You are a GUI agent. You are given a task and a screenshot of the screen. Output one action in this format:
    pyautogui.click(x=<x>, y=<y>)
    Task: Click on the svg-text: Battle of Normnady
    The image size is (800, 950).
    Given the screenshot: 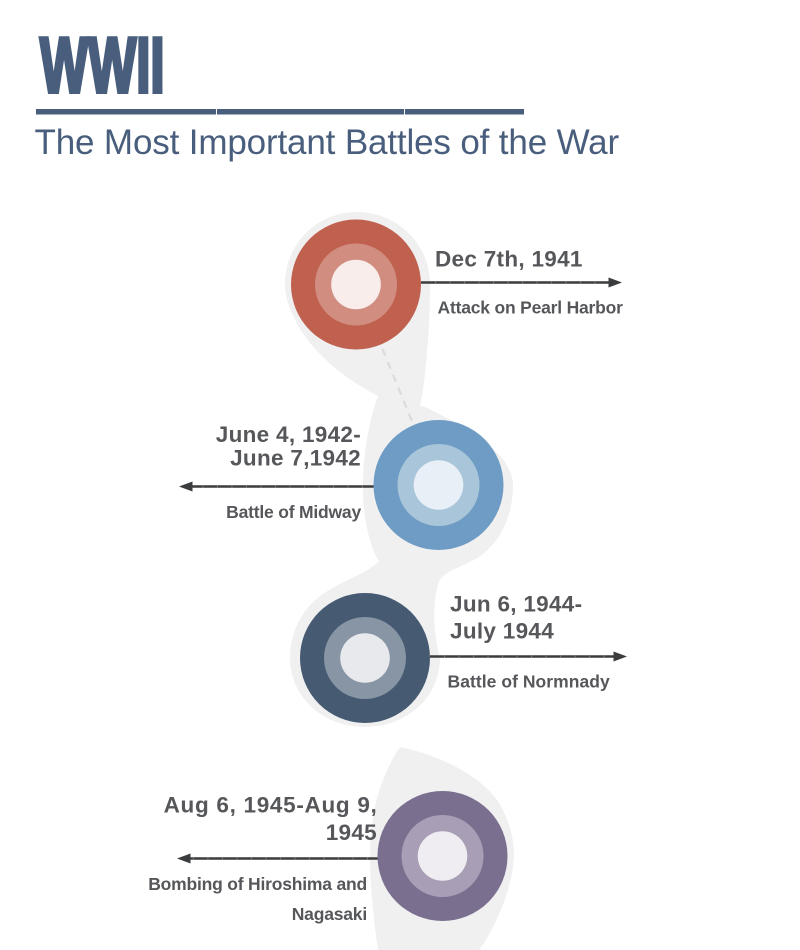 What is the action you would take?
    pyautogui.click(x=529, y=682)
    